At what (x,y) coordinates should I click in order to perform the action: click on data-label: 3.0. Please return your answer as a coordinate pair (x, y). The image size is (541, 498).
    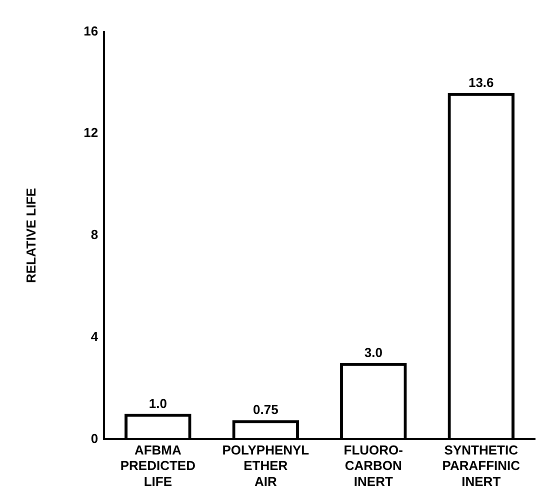
    Looking at the image, I should click on (373, 352).